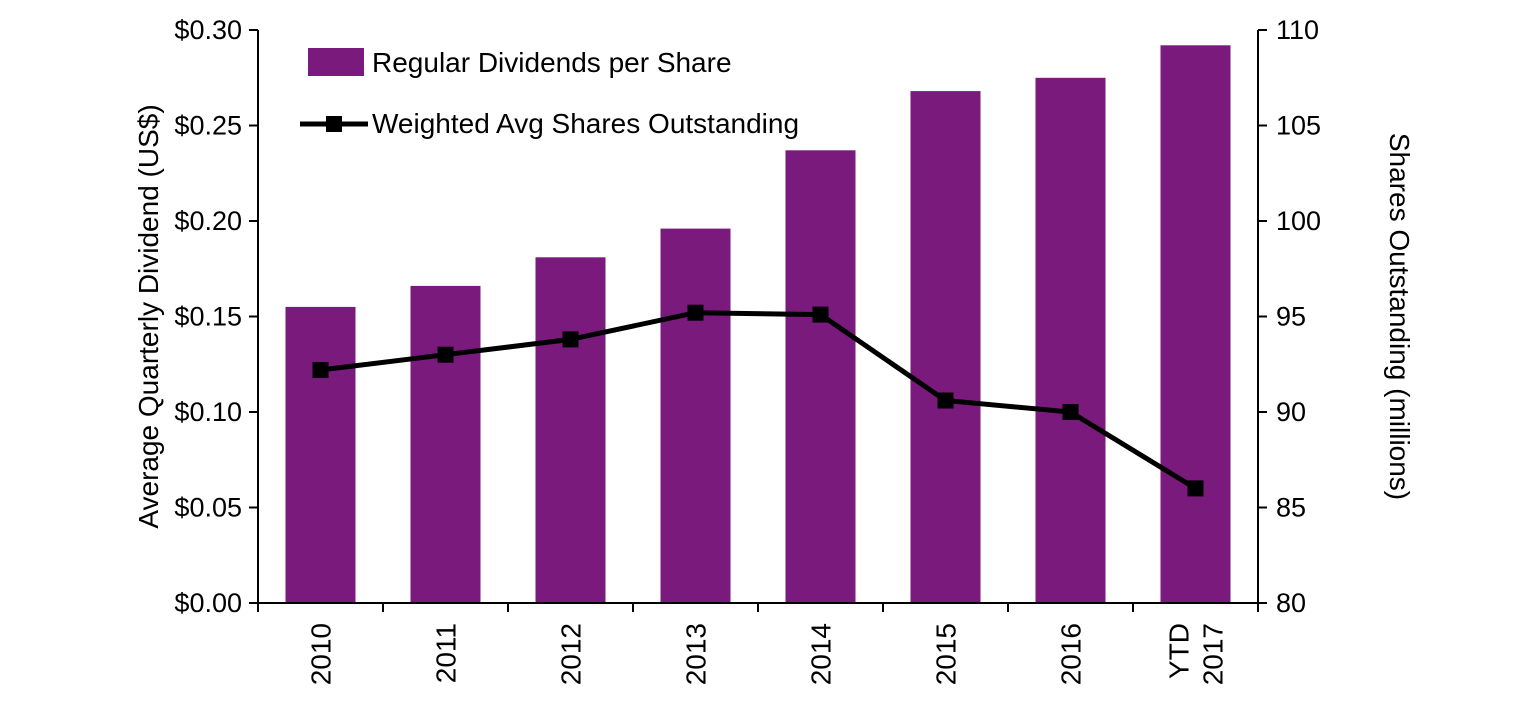 The image size is (1540, 704). What do you see at coordinates (208, 221) in the screenshot?
I see `left-tick-label: $0.20` at bounding box center [208, 221].